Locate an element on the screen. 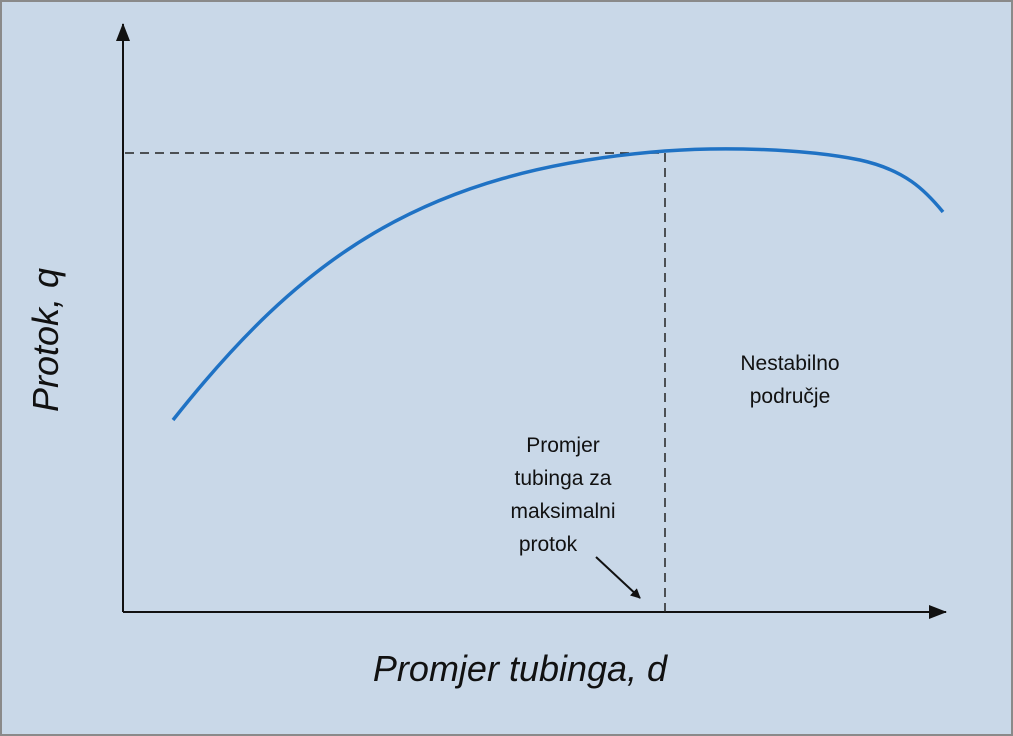  region-label: područje is located at coordinates (790, 396).